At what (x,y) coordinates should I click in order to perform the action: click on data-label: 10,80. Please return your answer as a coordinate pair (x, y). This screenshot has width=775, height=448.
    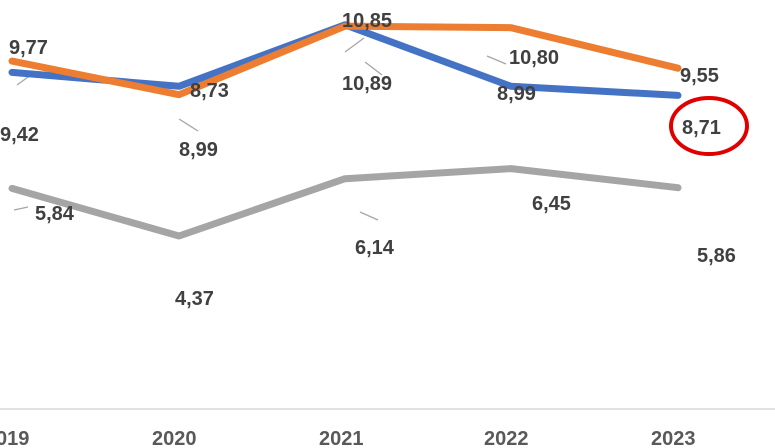
    Looking at the image, I should click on (534, 58).